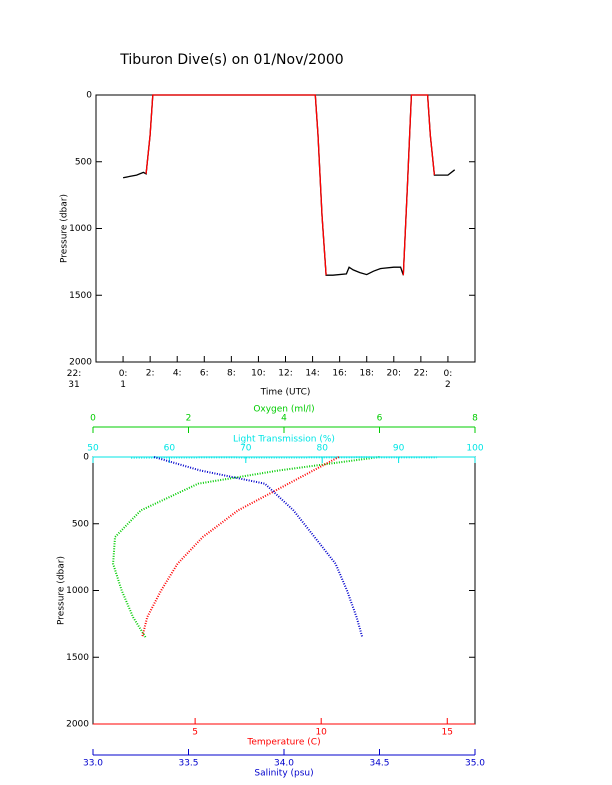  What do you see at coordinates (204, 374) in the screenshot?
I see `x-tick-label: 6:` at bounding box center [204, 374].